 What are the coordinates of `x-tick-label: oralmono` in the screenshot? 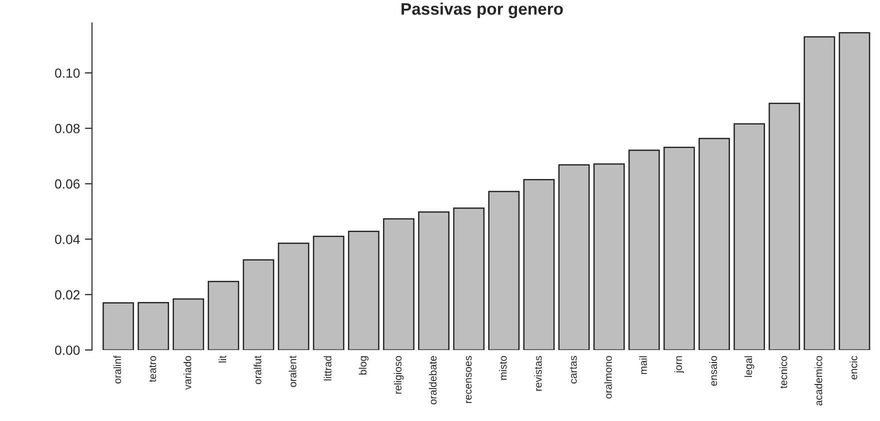 It's located at (608, 377).